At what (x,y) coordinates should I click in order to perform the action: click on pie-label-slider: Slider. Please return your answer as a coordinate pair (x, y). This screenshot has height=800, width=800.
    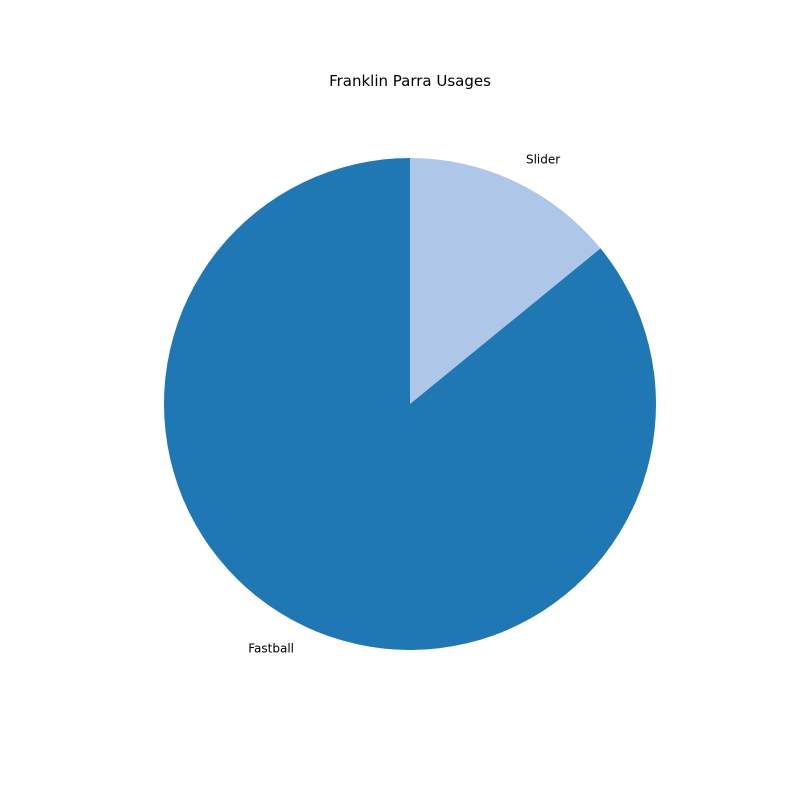
    Looking at the image, I should click on (543, 160).